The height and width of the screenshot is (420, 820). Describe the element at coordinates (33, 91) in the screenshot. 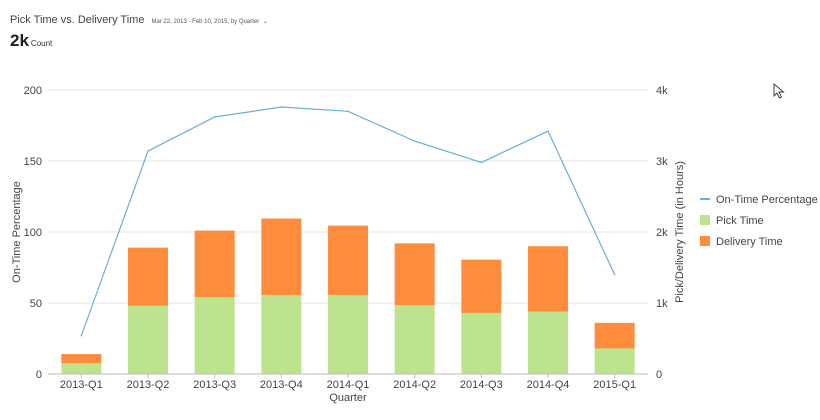

I see `y-left-tick-label: 200` at that location.